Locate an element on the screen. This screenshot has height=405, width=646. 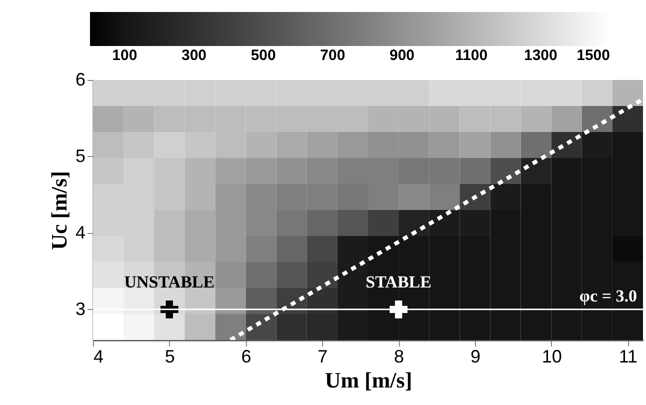
y-tick-label: 5 is located at coordinates (80, 156).